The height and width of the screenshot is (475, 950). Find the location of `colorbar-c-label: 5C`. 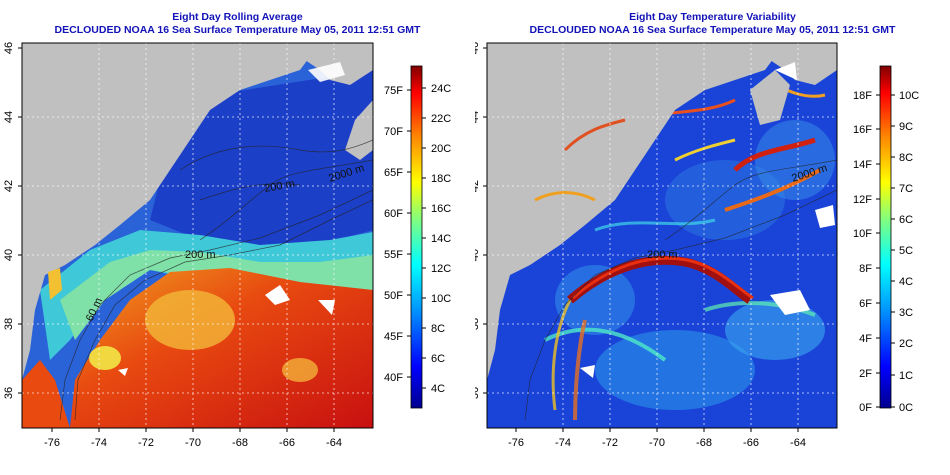

colorbar-c-label: 5C is located at coordinates (906, 251).